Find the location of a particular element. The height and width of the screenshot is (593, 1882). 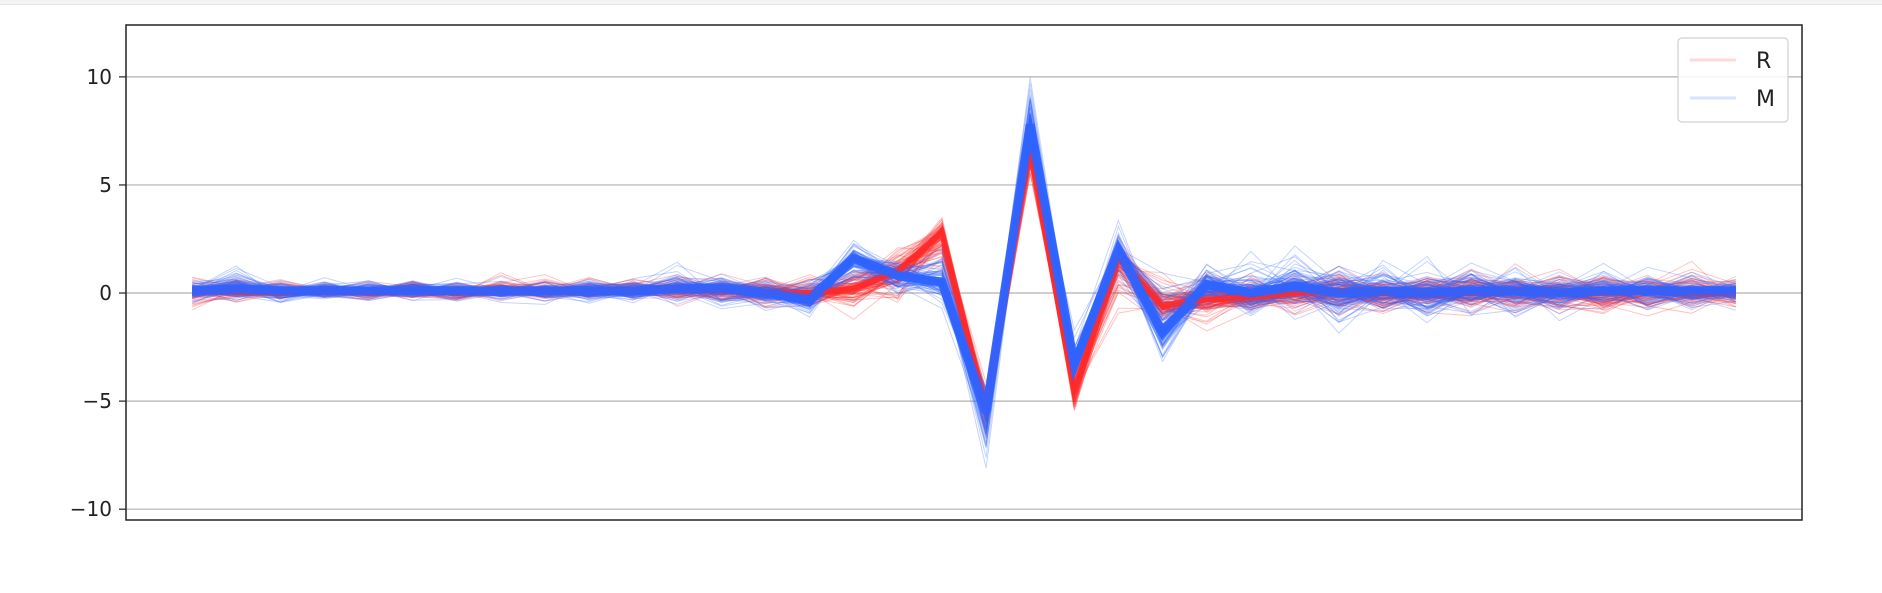

legend-box is located at coordinates (1733, 80).